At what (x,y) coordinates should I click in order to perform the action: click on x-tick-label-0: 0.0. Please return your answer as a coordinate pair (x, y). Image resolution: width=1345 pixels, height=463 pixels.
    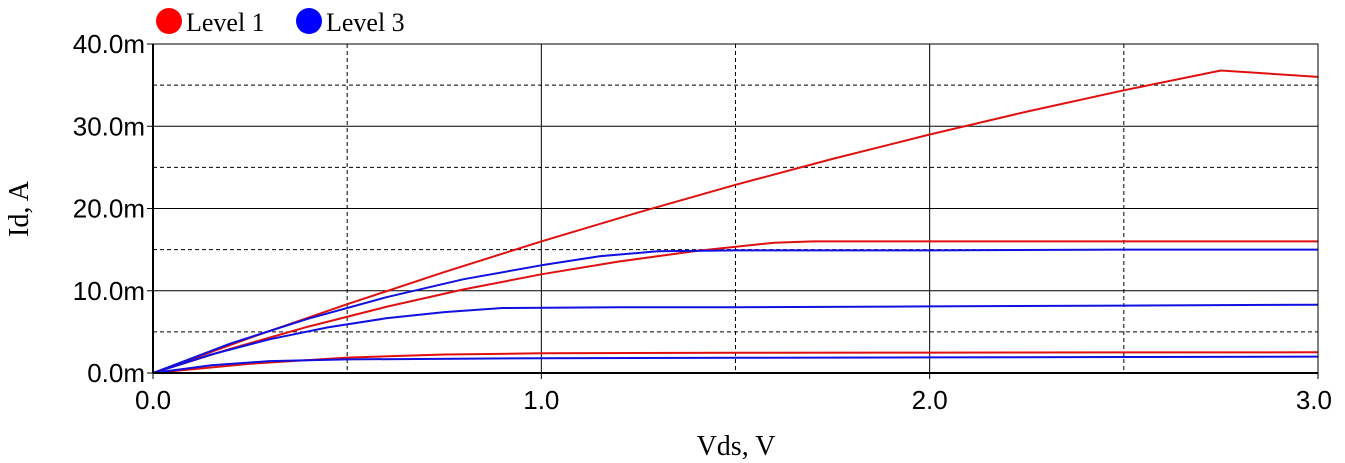
    Looking at the image, I should click on (153, 400).